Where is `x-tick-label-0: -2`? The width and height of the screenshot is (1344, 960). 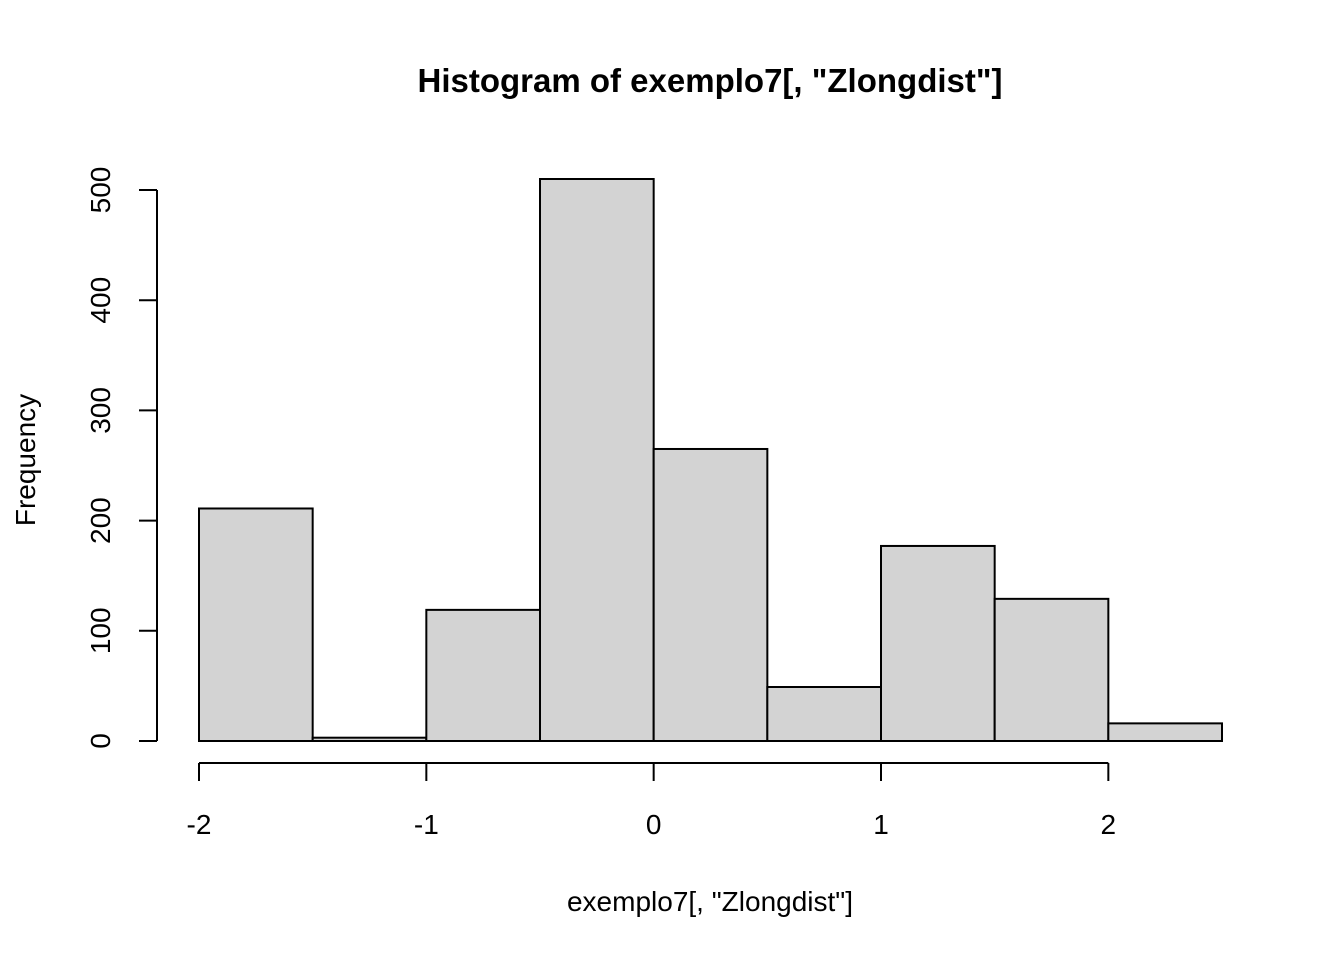
x-tick-label-0: -2 is located at coordinates (199, 824).